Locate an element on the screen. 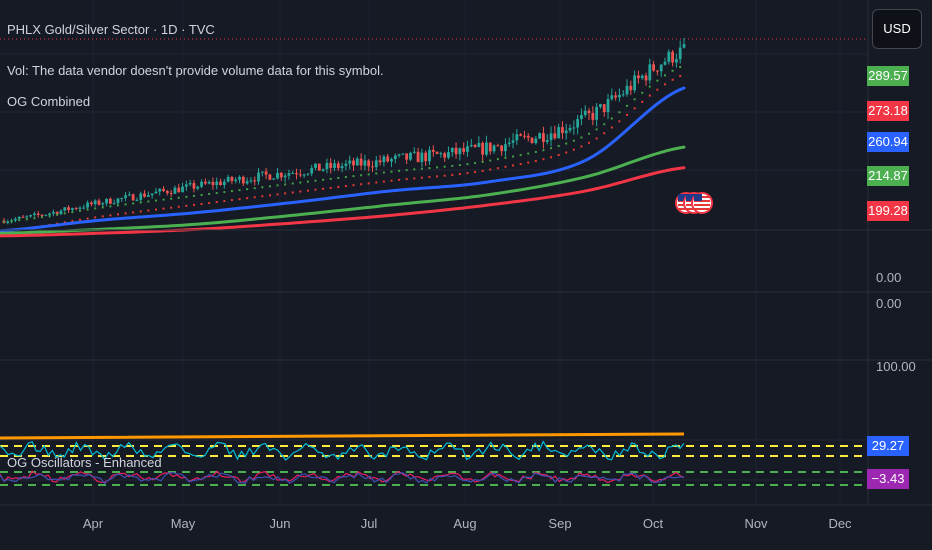 The image size is (932, 550). volume-axis-top: 0.00 is located at coordinates (889, 277).